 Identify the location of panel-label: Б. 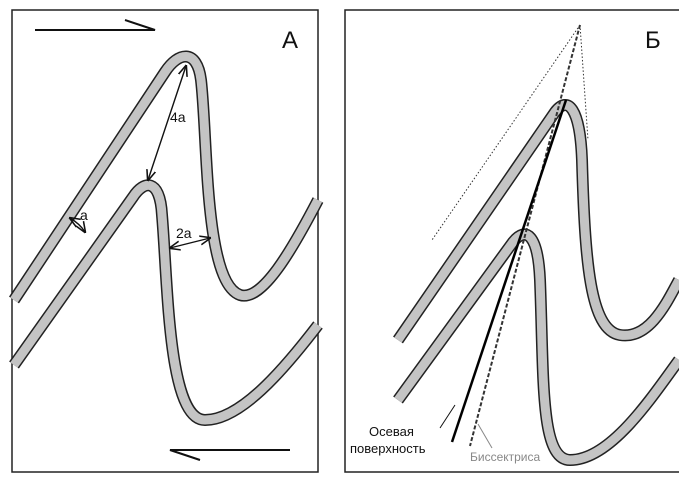
(653, 40).